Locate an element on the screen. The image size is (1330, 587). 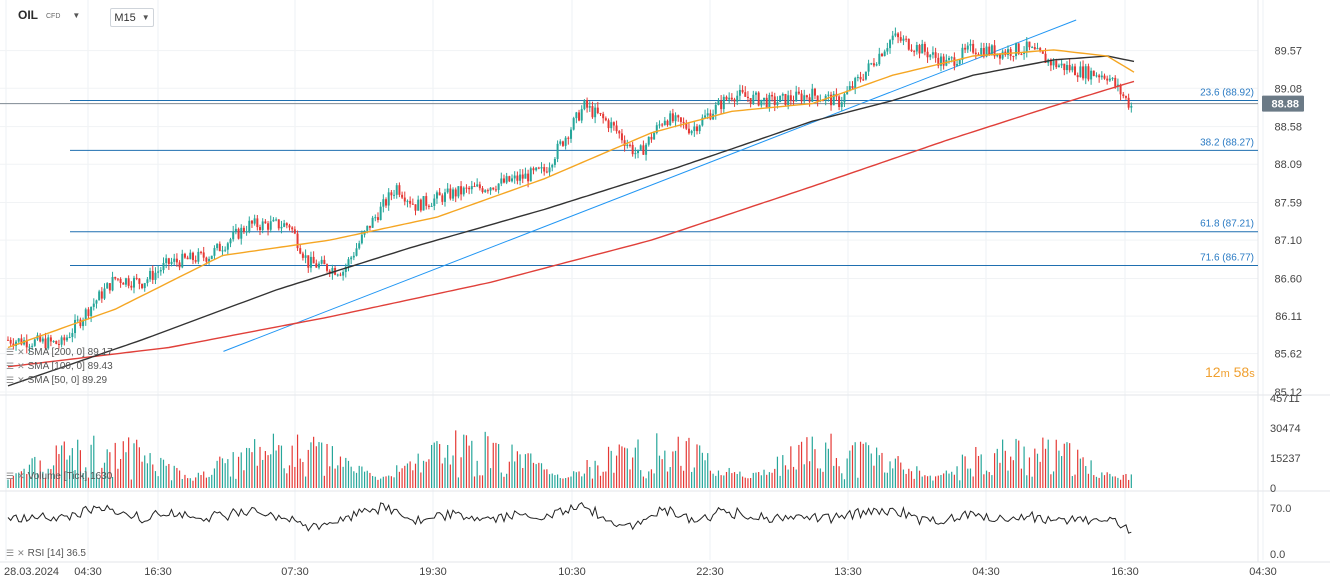
rsi-legend: ☰ ✕ RSI [14] 36.5 is located at coordinates (46, 553).